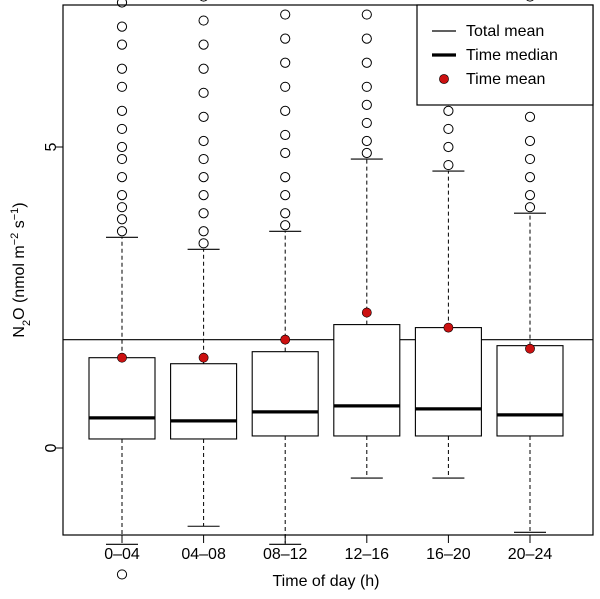 The image size is (600, 599). What do you see at coordinates (448, 554) in the screenshot?
I see `x-tick-label: 16–20` at bounding box center [448, 554].